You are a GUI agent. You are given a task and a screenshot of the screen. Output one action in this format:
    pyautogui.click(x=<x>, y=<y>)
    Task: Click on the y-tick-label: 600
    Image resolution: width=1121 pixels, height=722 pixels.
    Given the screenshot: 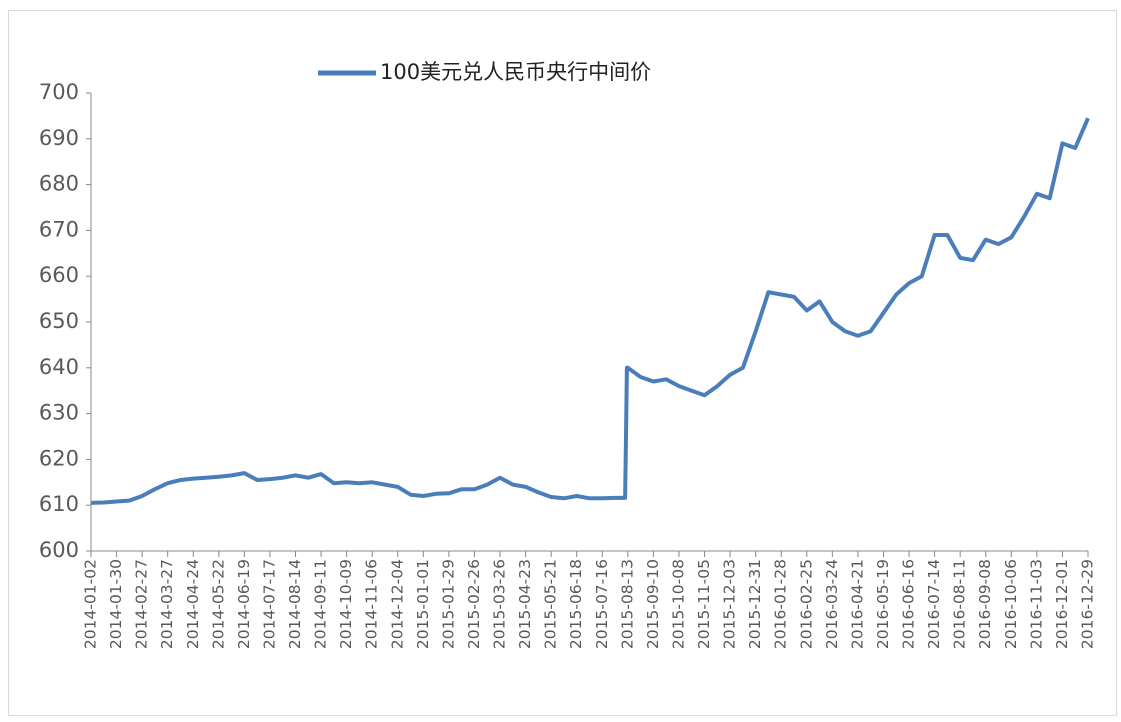 What is the action you would take?
    pyautogui.click(x=59, y=550)
    